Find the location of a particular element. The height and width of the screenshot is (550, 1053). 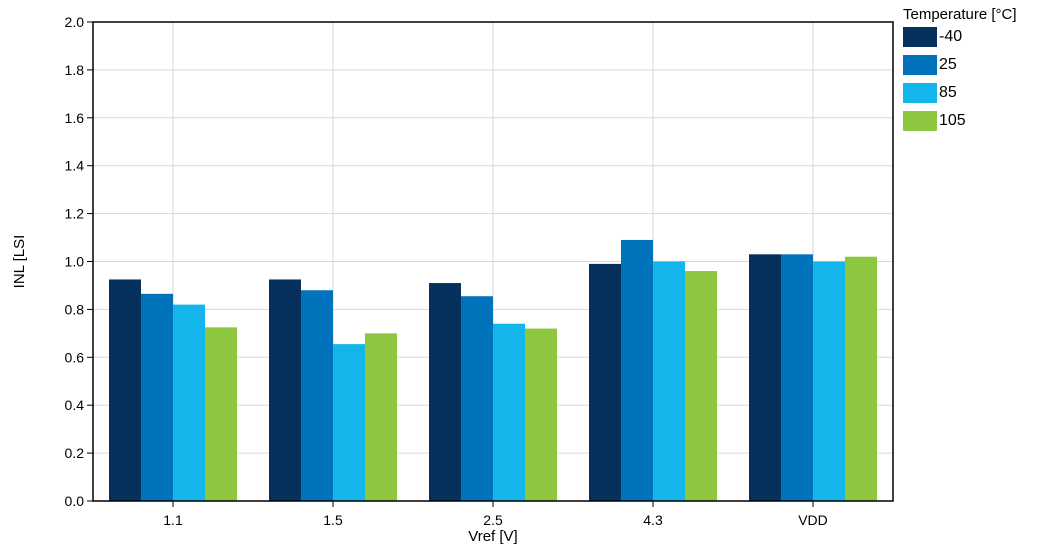

y-axis-title: INL [LSI is located at coordinates (19, 262).